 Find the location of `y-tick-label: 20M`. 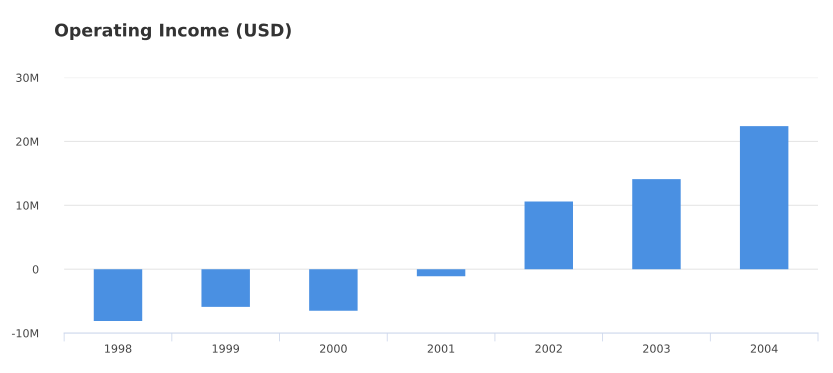

y-tick-label: 20M is located at coordinates (27, 141).